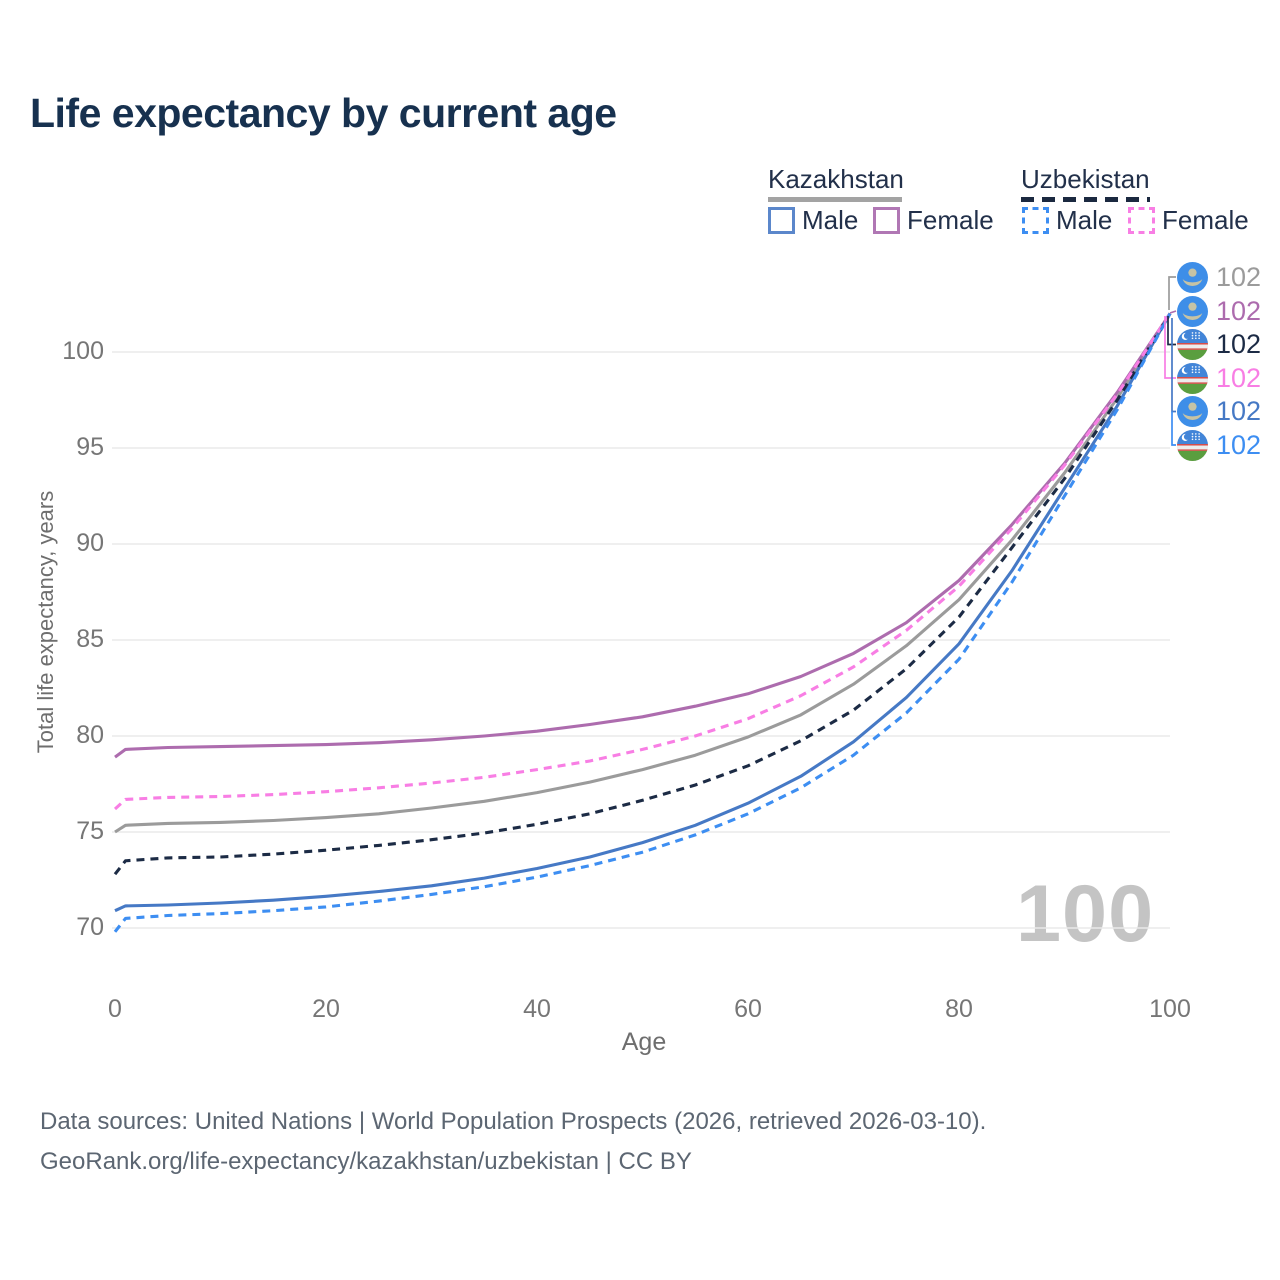 The height and width of the screenshot is (1280, 1280). What do you see at coordinates (748, 1009) in the screenshot?
I see `x-tick-60: 60` at bounding box center [748, 1009].